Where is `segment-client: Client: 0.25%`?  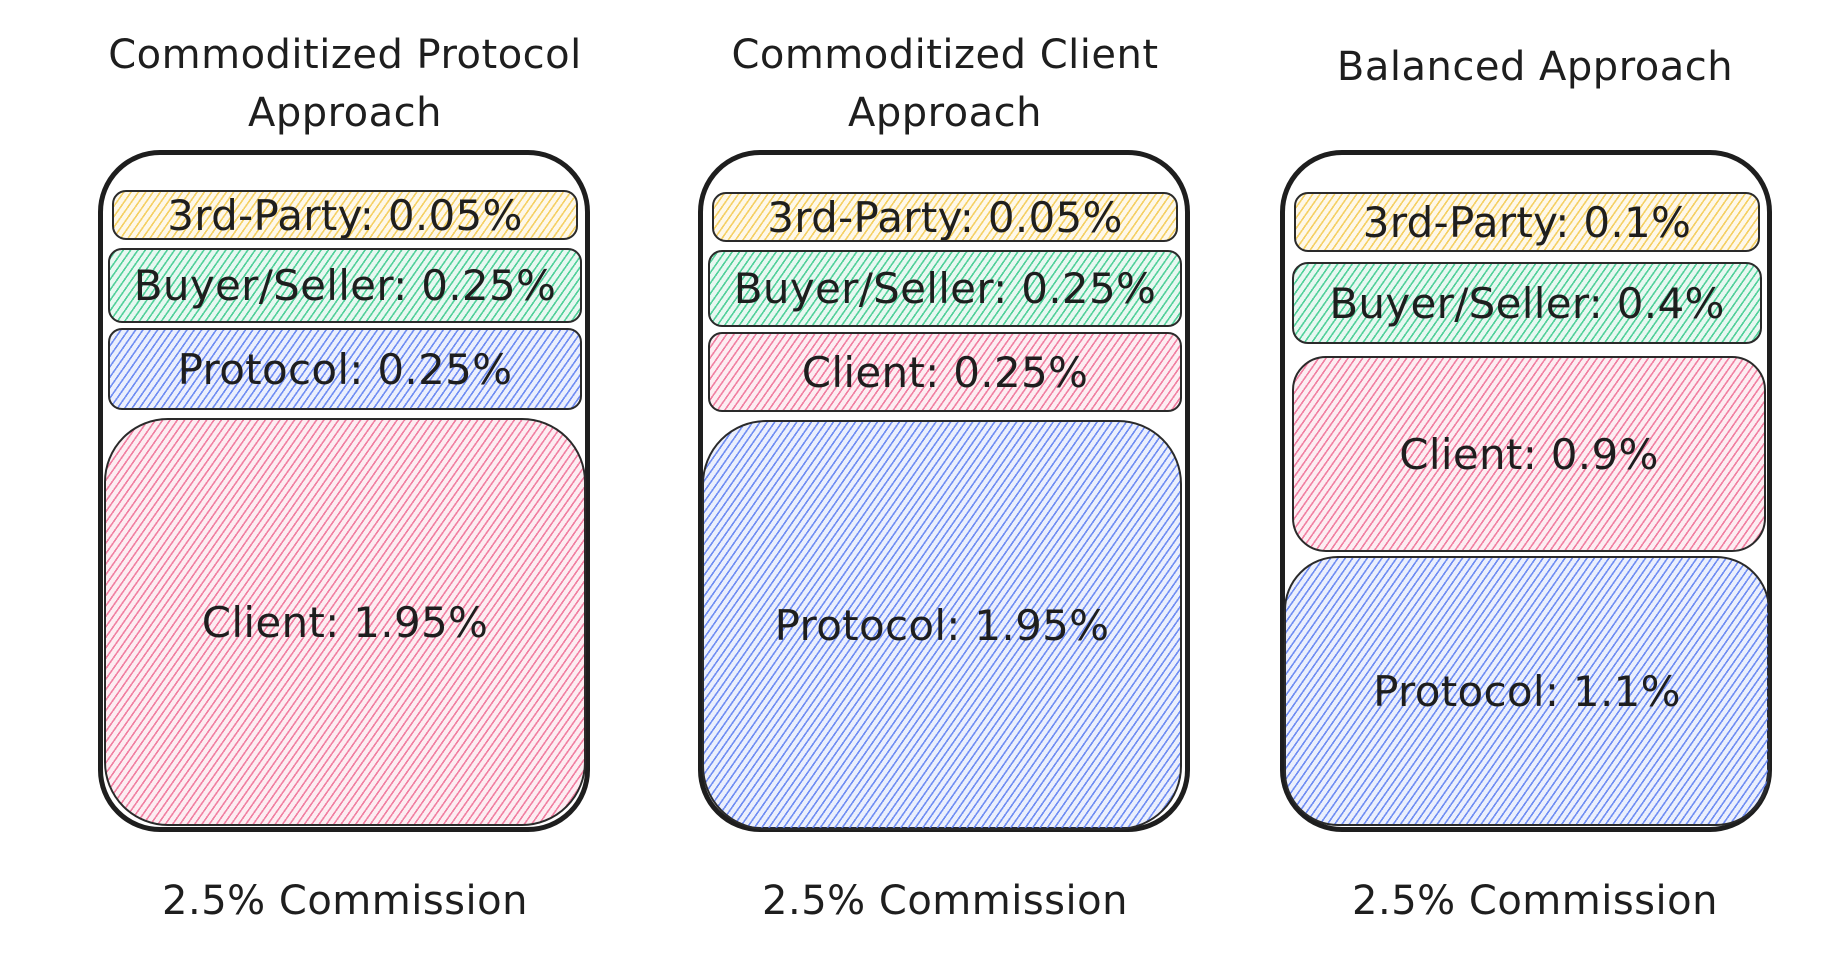 segment-client: Client: 0.25% is located at coordinates (945, 372).